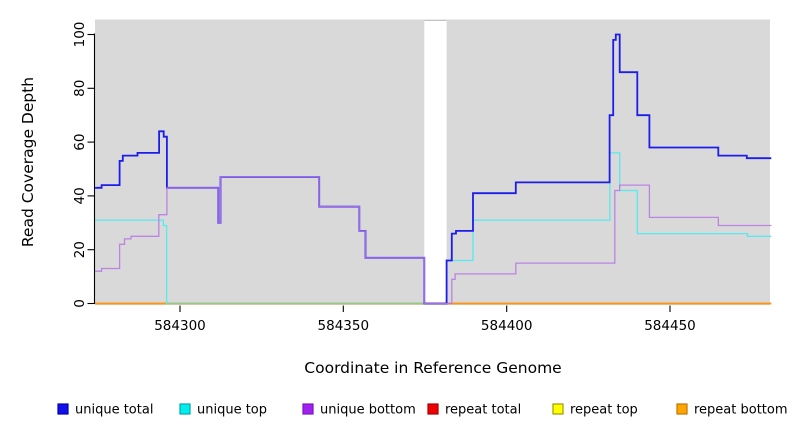 Image resolution: width=792 pixels, height=432 pixels. I want to click on legend-label: unique total, so click(114, 410).